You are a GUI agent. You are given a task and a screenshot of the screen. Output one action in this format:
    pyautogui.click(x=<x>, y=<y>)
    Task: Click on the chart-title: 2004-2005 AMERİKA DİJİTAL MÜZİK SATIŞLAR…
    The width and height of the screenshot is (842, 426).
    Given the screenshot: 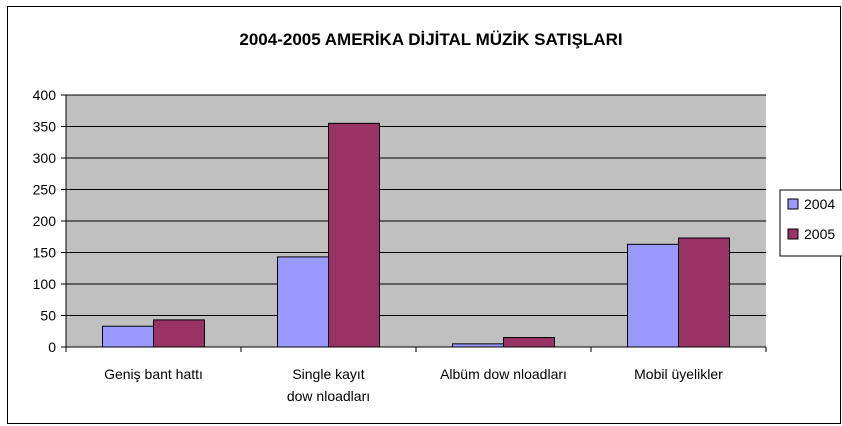 What is the action you would take?
    pyautogui.click(x=430, y=39)
    